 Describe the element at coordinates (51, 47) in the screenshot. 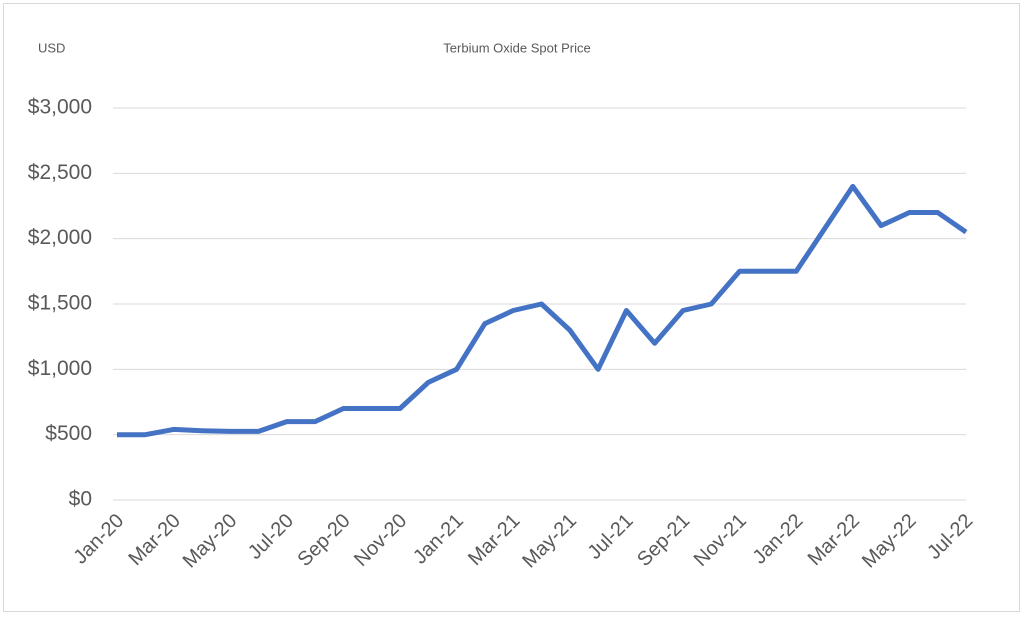

I see `y-axis-label: USD` at that location.